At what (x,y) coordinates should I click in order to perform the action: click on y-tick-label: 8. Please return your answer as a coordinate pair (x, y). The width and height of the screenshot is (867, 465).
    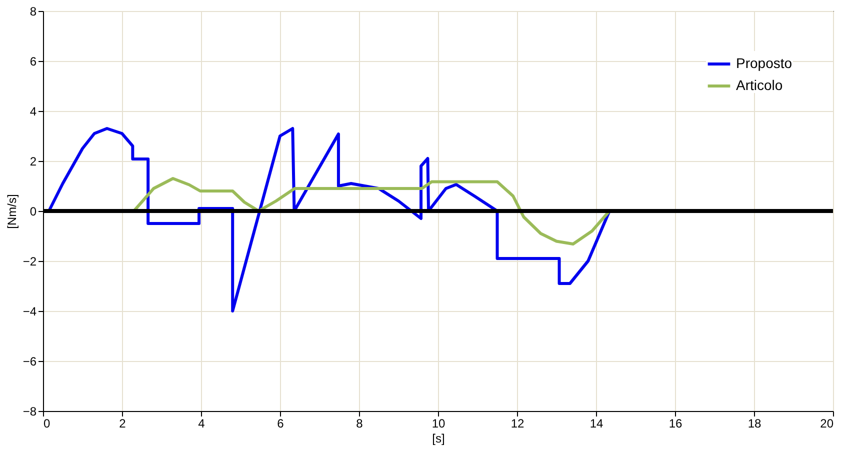
    Looking at the image, I should click on (33, 11).